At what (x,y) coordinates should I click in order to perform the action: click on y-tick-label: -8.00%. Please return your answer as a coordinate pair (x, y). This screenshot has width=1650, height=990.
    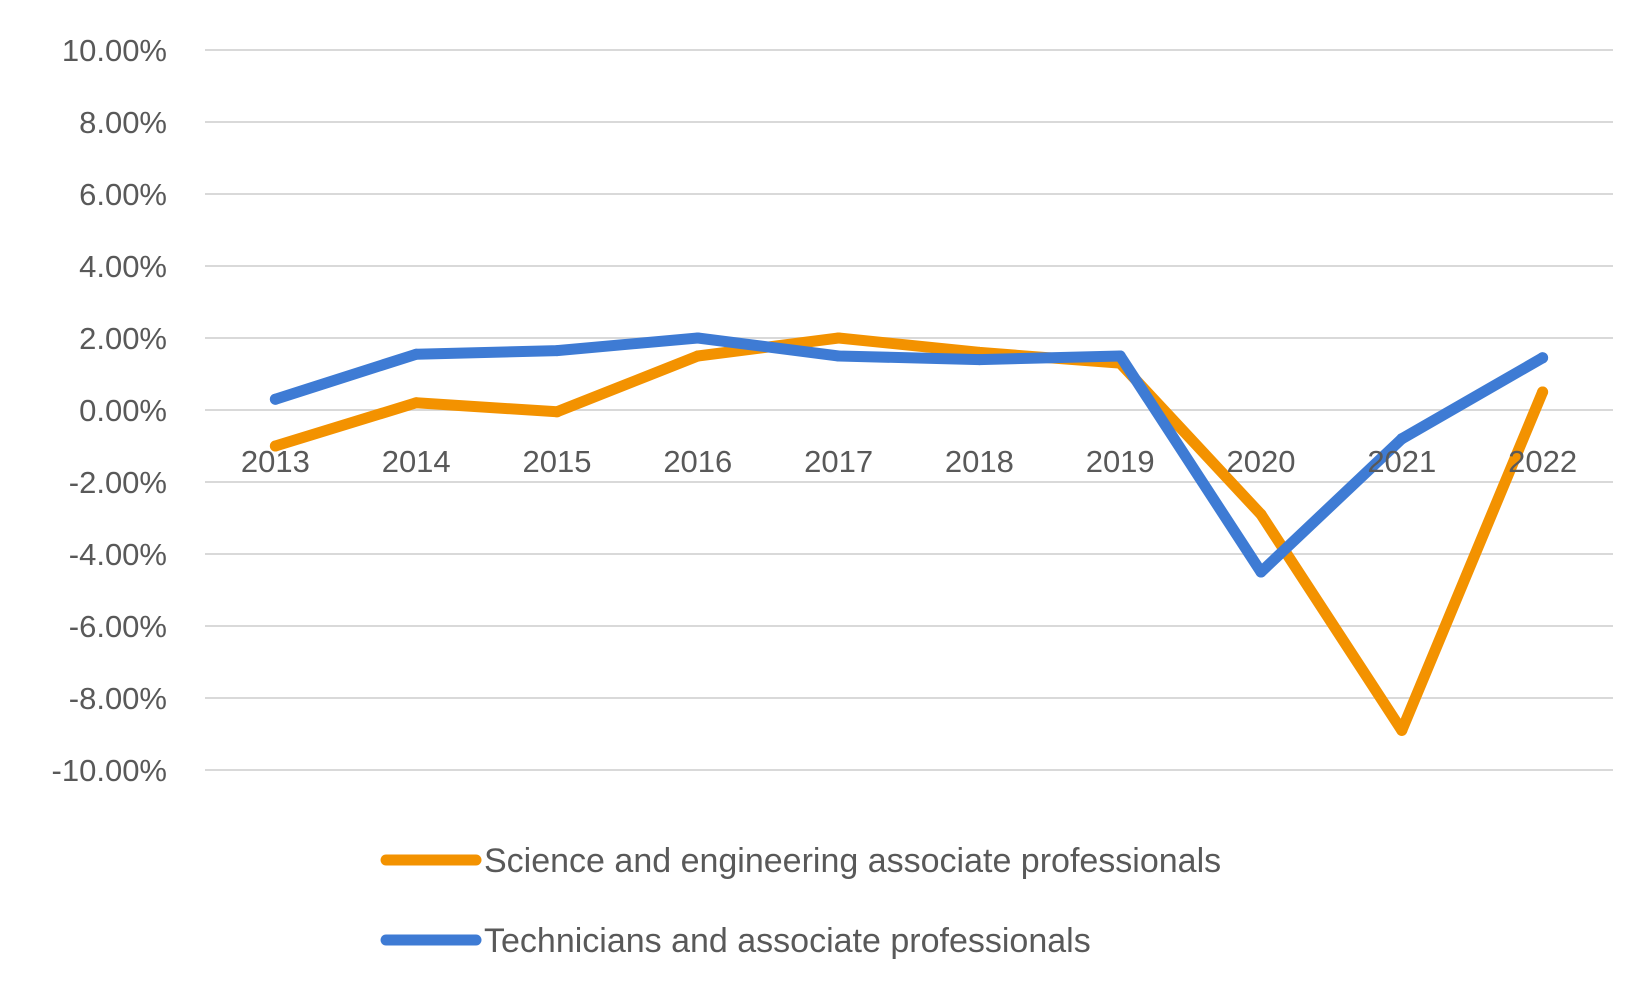
    Looking at the image, I should click on (118, 698).